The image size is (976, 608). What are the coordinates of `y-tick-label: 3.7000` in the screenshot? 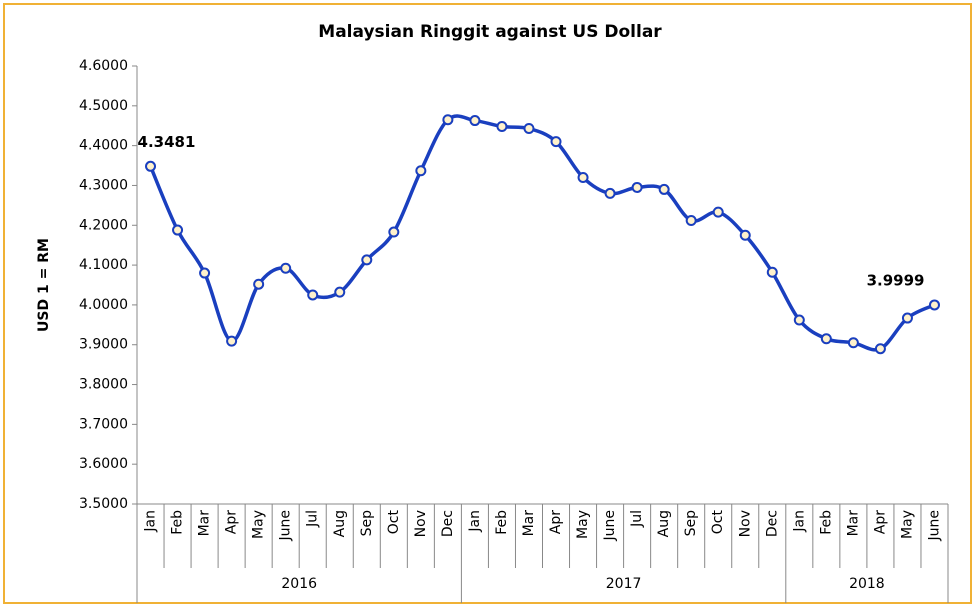 It's located at (103, 424).